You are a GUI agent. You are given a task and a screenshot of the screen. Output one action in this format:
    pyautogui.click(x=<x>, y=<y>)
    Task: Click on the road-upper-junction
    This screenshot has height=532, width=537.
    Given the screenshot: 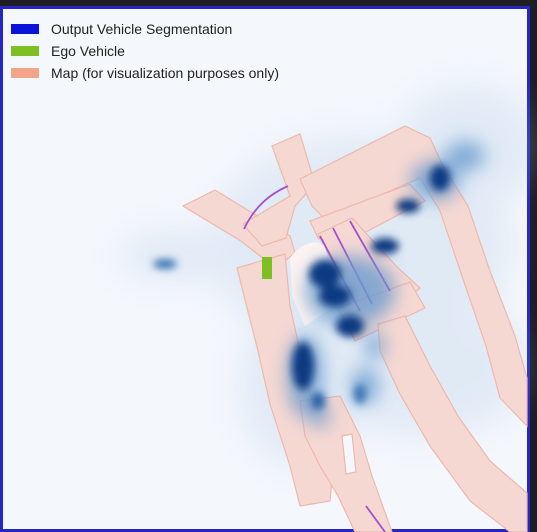 What is the action you would take?
    pyautogui.click(x=279, y=190)
    